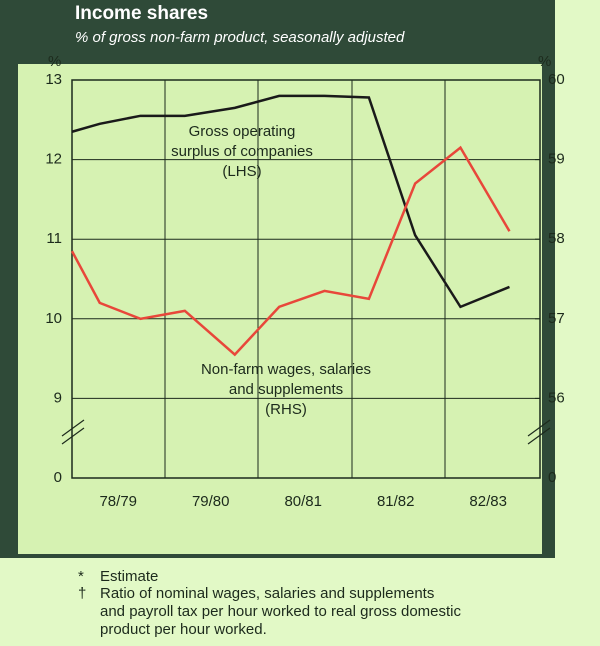 This screenshot has width=600, height=646. Describe the element at coordinates (556, 79) in the screenshot. I see `y2-tick-label: 60` at that location.